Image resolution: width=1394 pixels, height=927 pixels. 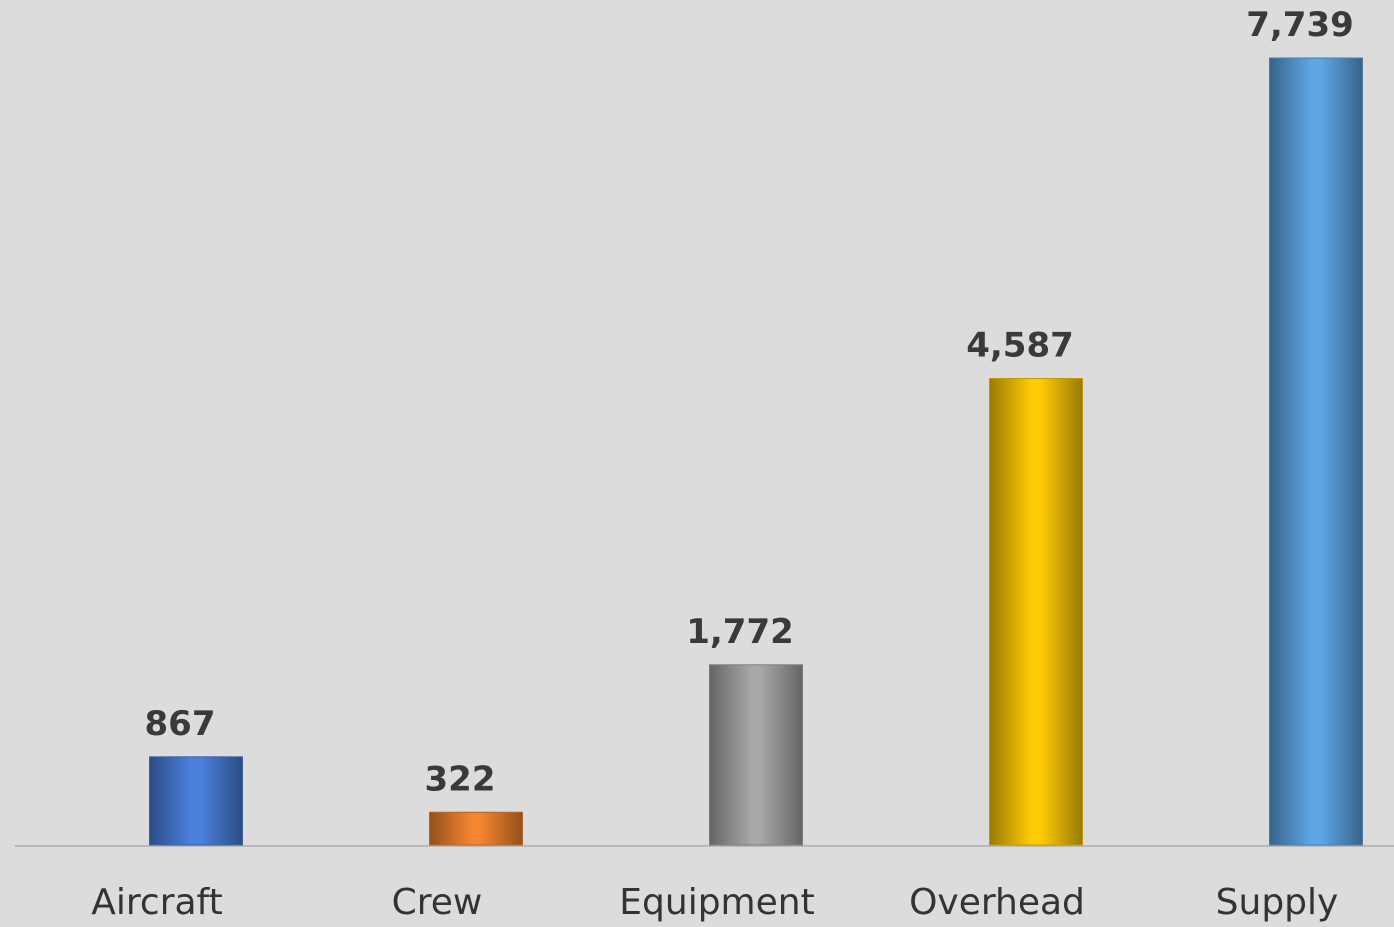 What do you see at coordinates (180, 724) in the screenshot?
I see `value-label: 867` at bounding box center [180, 724].